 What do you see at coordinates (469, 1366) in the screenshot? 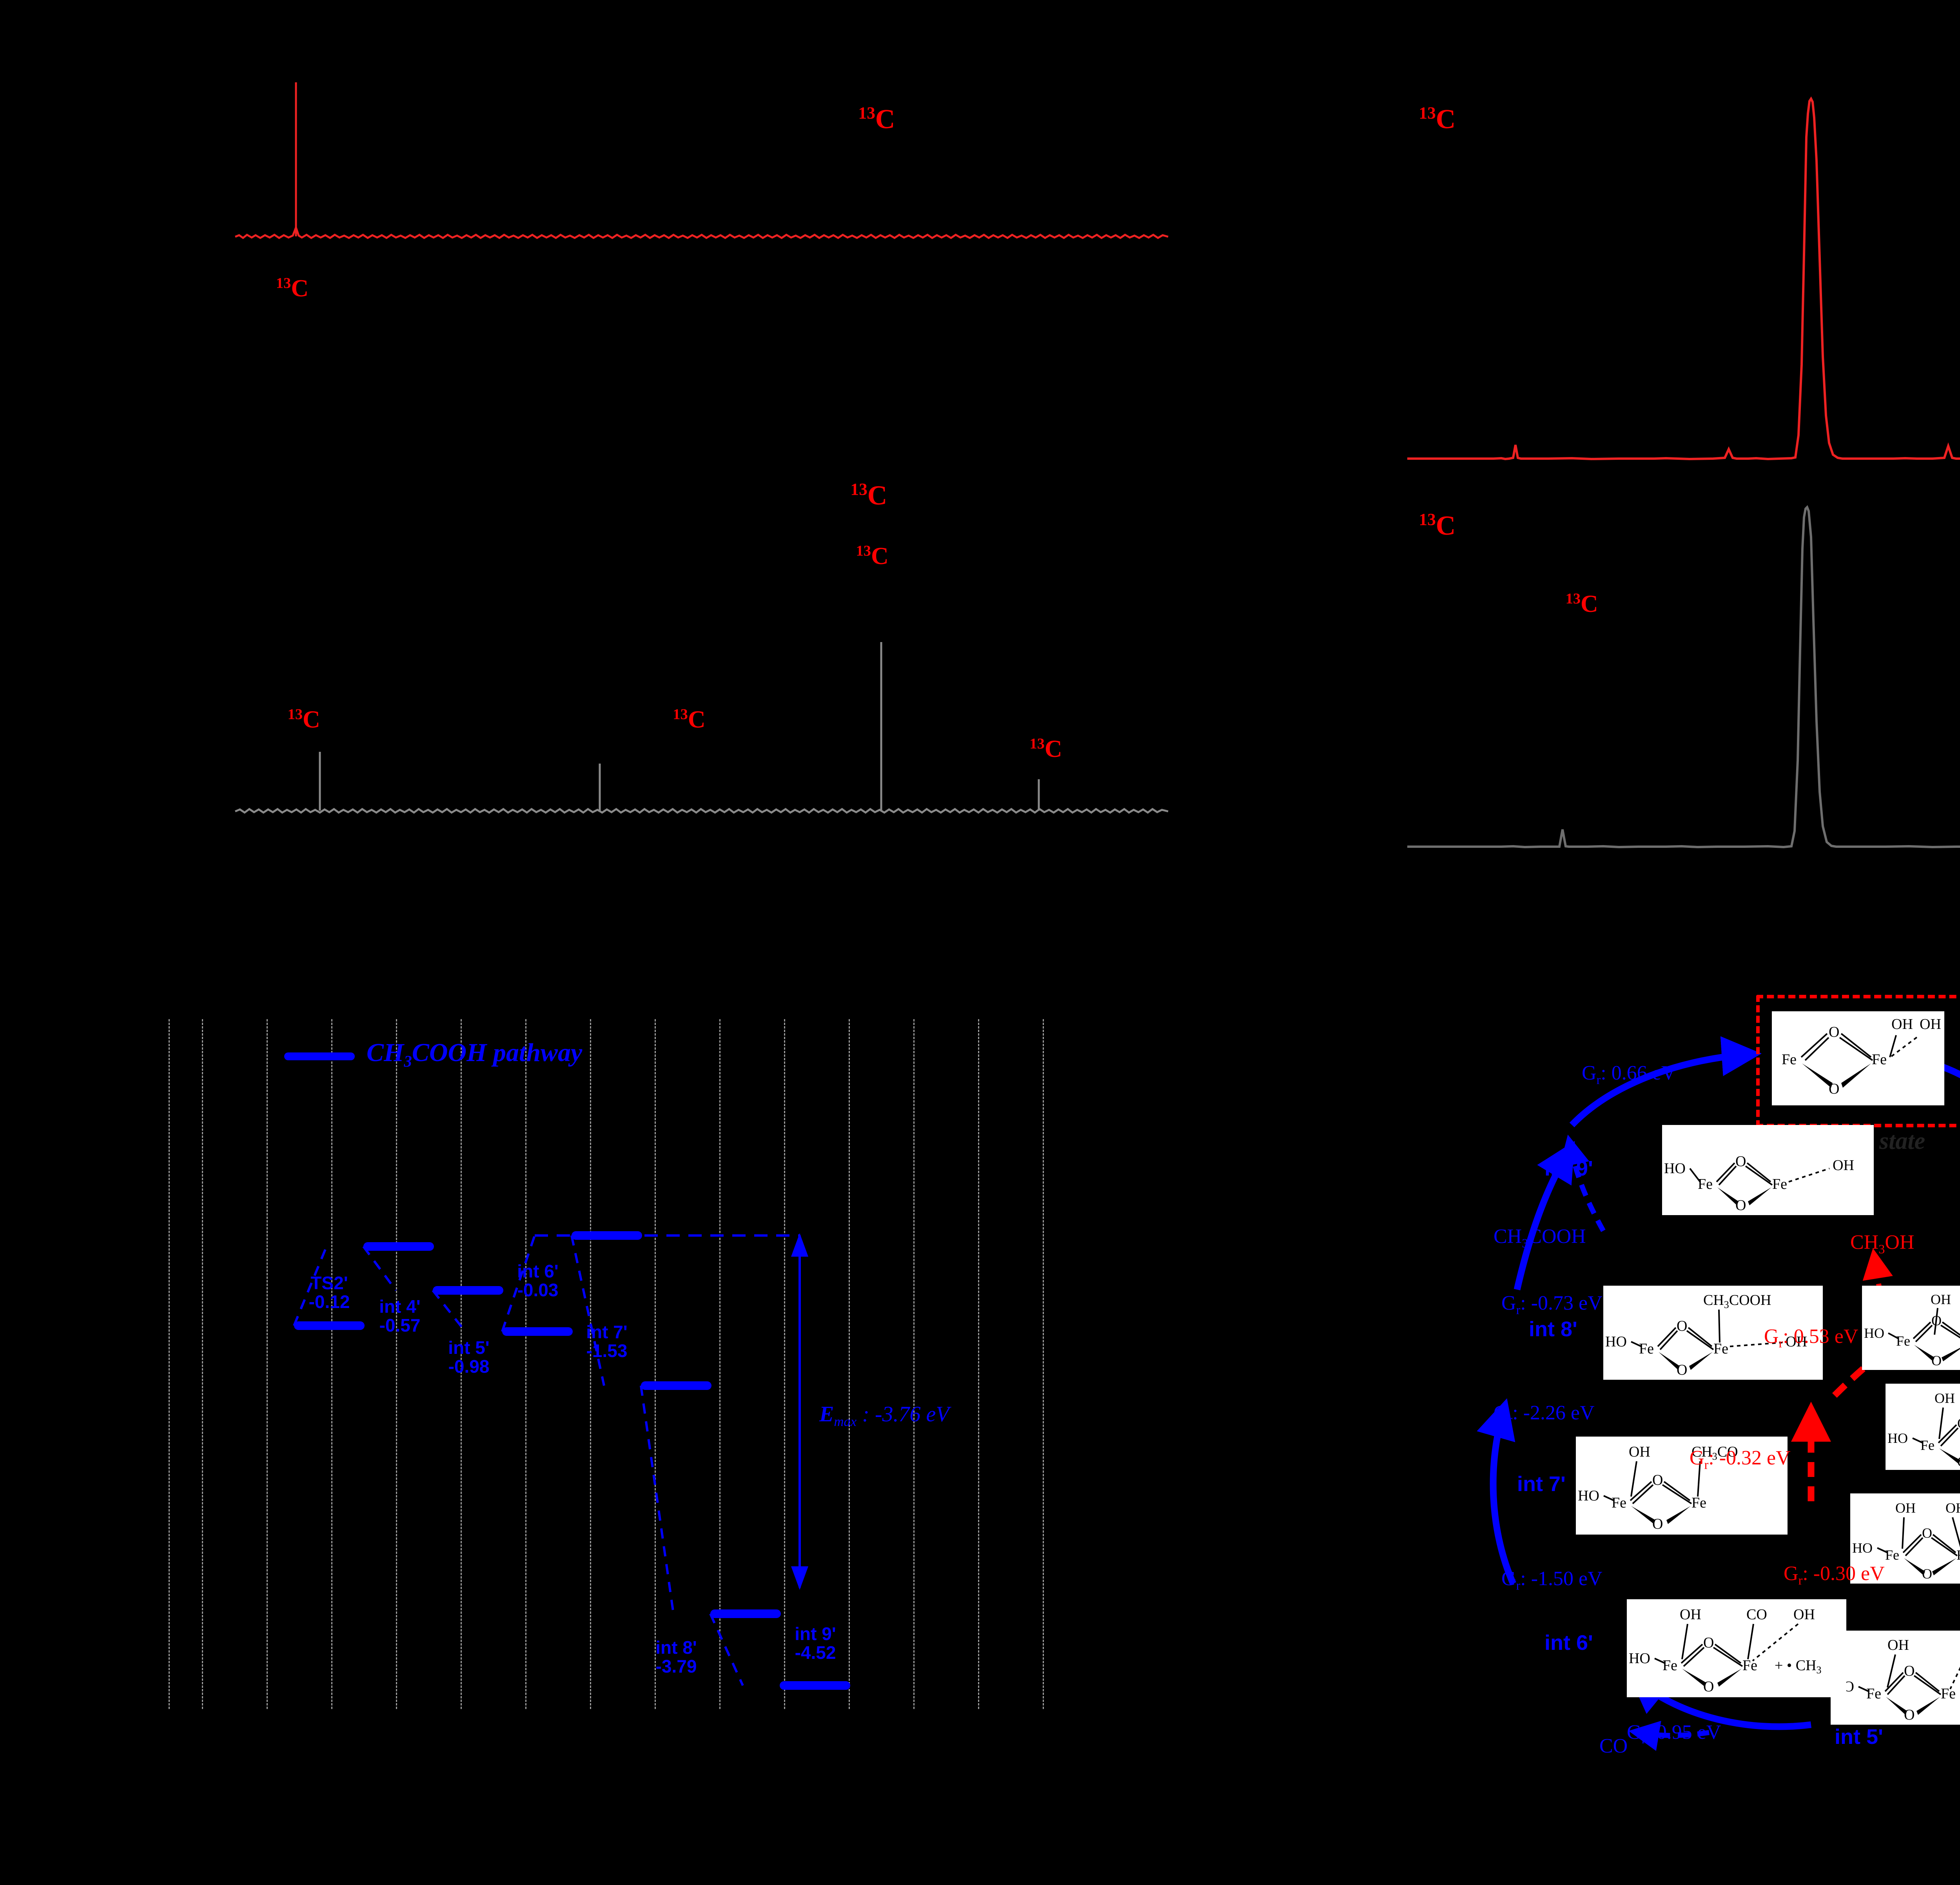
I see `panel-c-label-int5-value: -0.98` at bounding box center [469, 1366].